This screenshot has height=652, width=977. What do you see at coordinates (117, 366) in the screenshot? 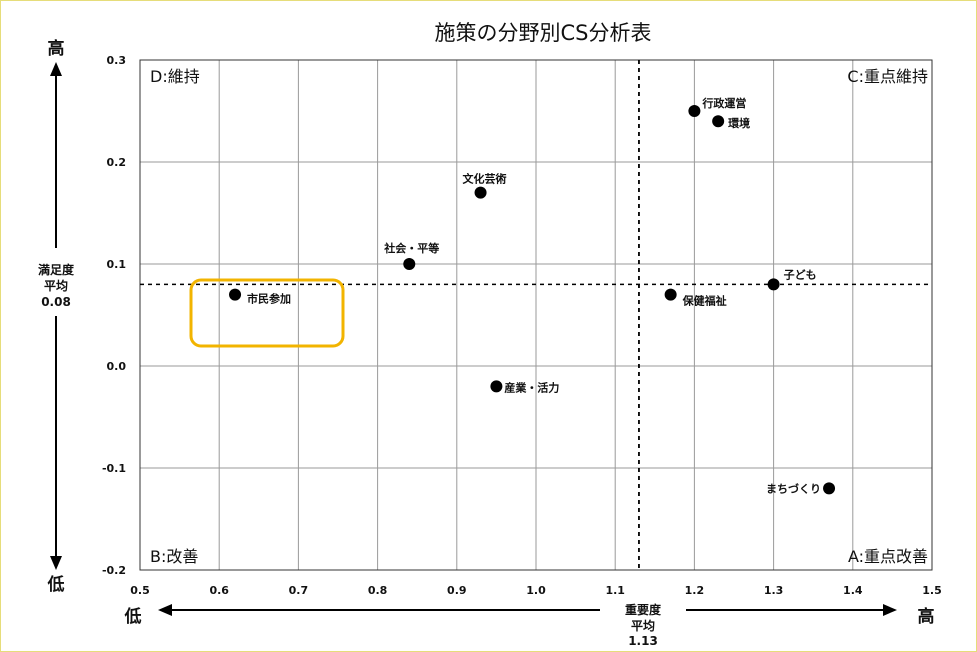
I see `y-tick-label: 0.0` at bounding box center [117, 366].